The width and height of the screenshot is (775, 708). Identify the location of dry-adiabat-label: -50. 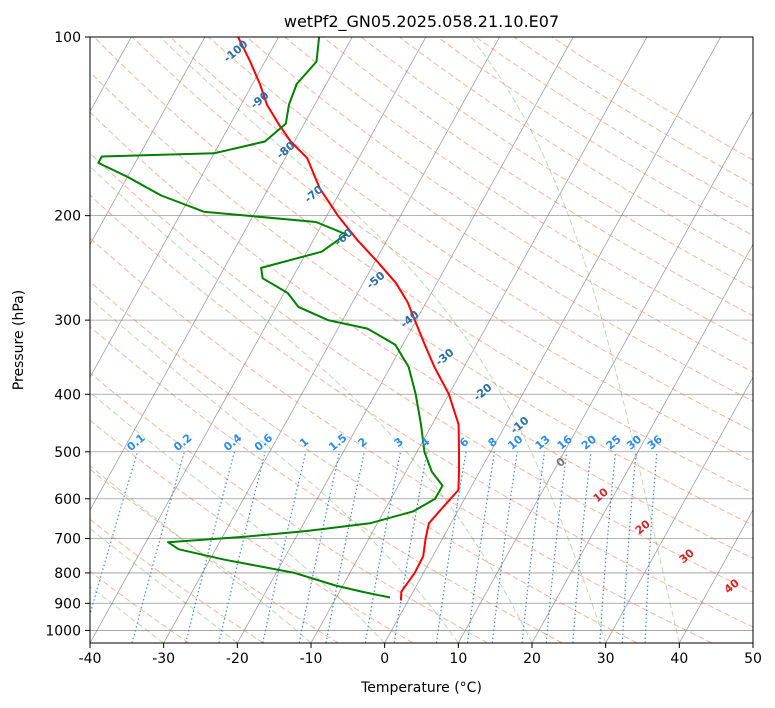
(376, 280).